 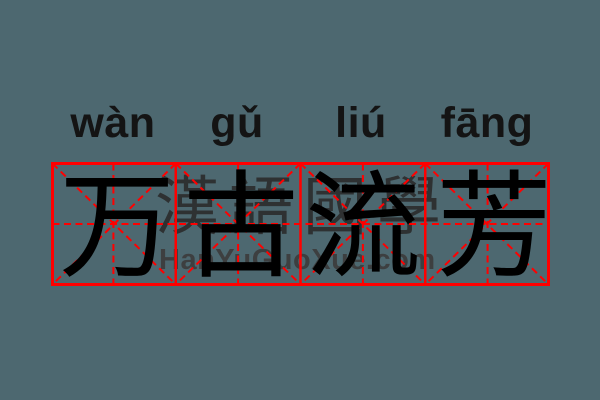 I want to click on pinyin-syllable: liú, so click(x=361, y=123).